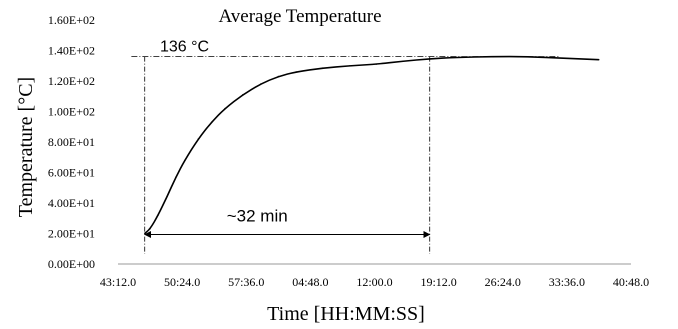 The width and height of the screenshot is (678, 329). I want to click on x-tick-label: 04:48.0, so click(310, 282).